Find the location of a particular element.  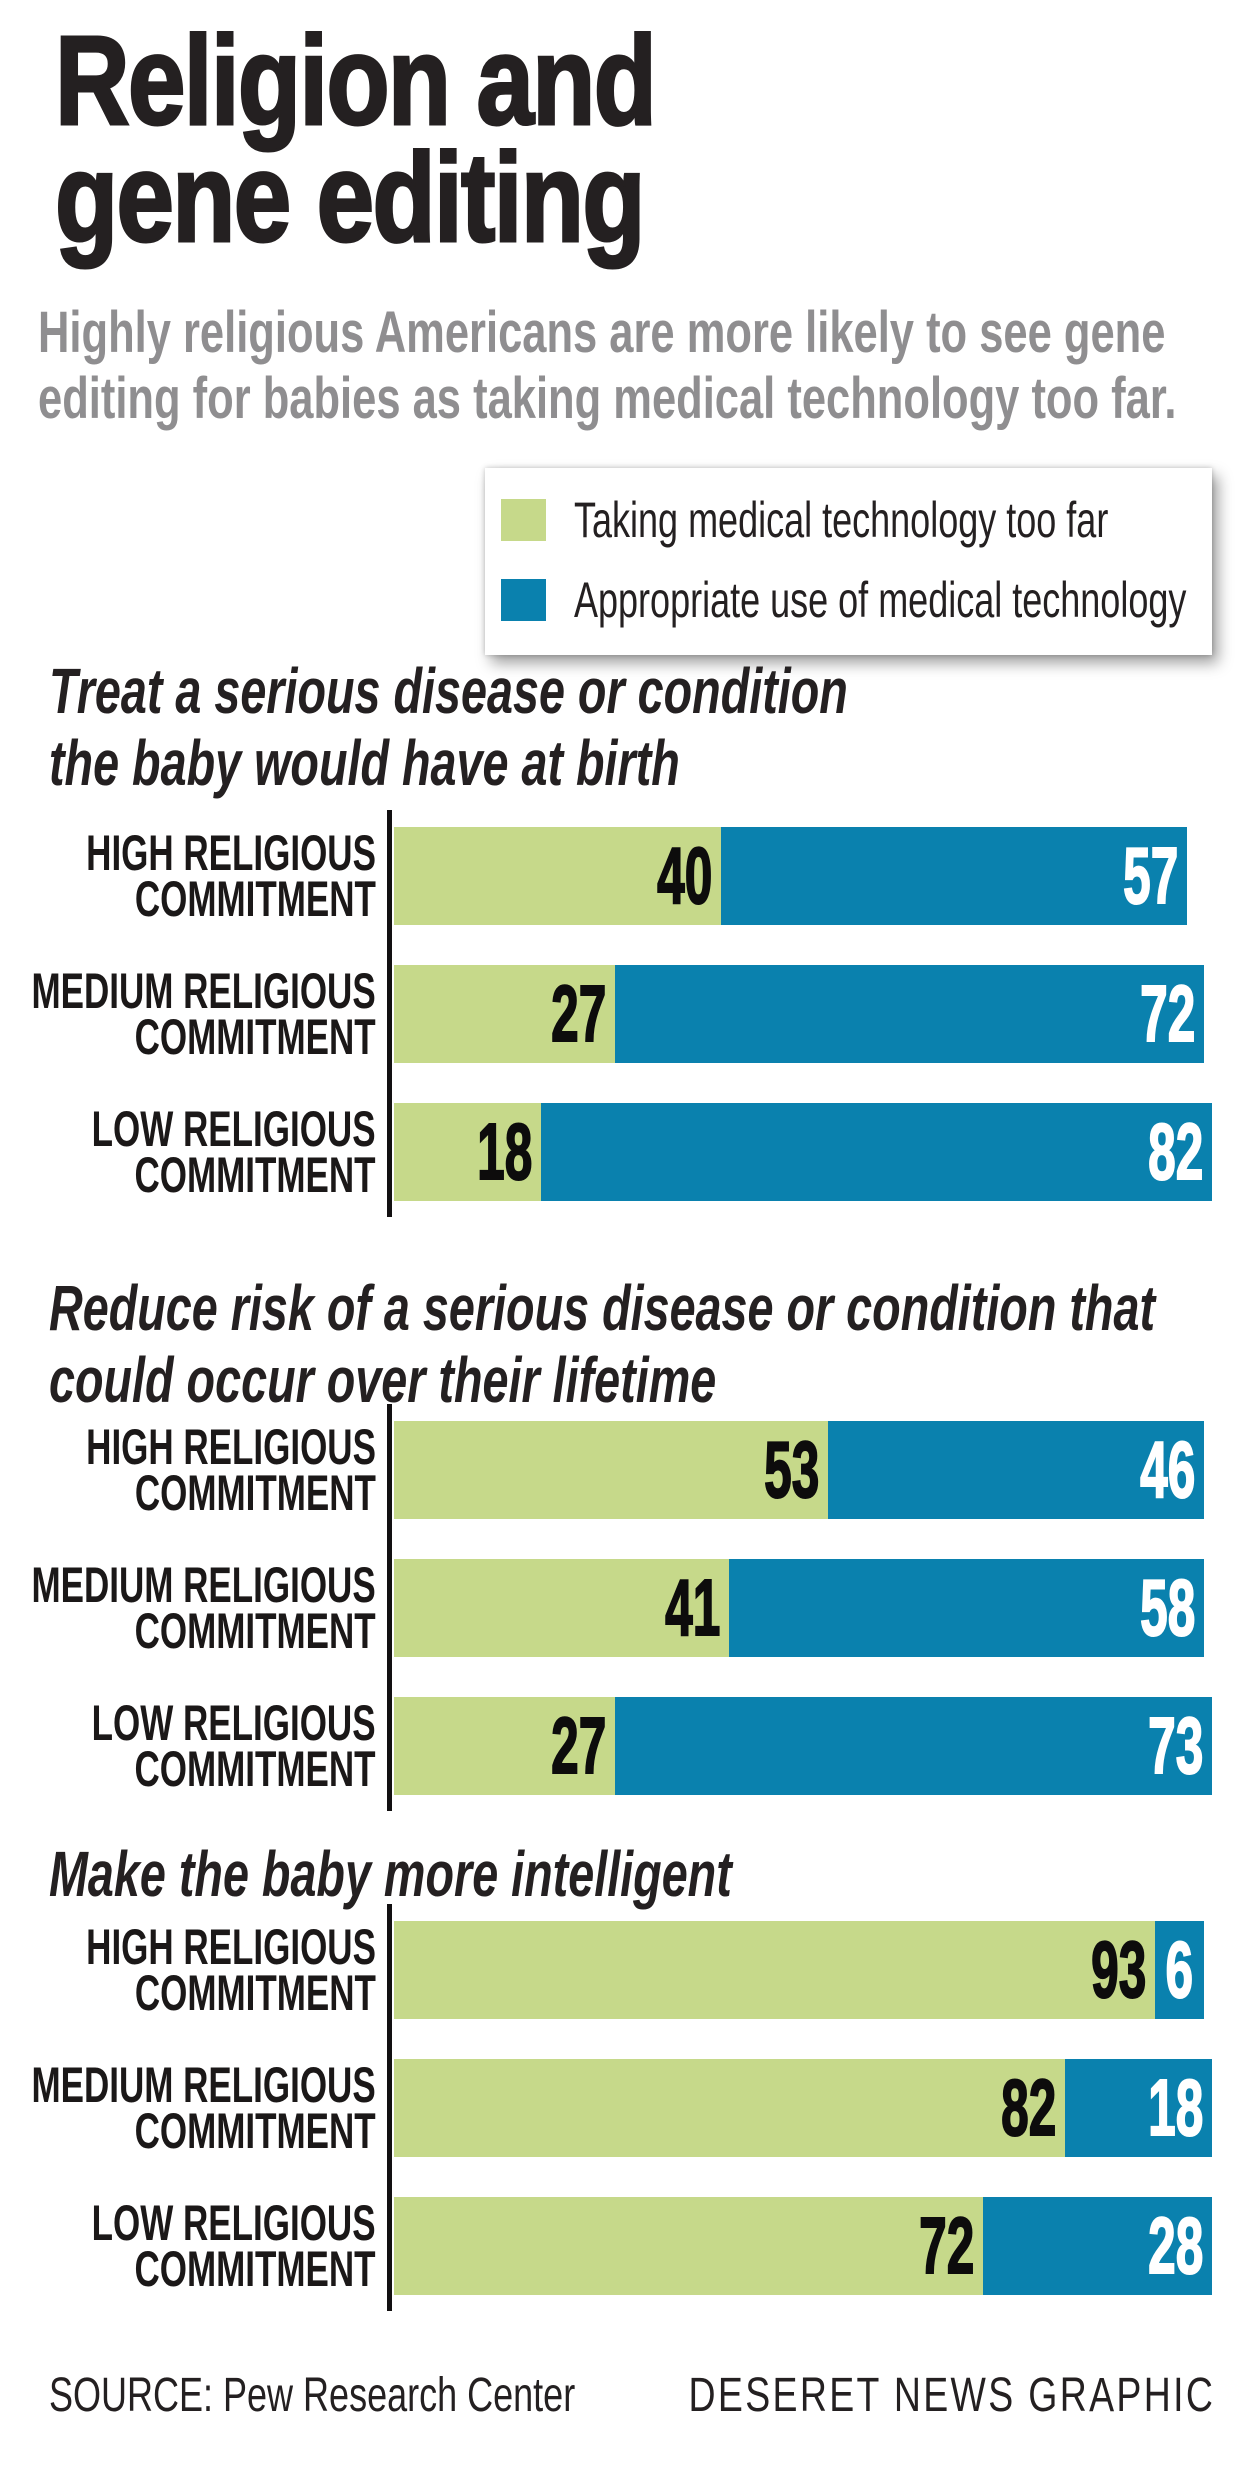

bar-row-high-religious: HIGH RELIGIOUS COMMITMENT 40 57 is located at coordinates (649, 876).